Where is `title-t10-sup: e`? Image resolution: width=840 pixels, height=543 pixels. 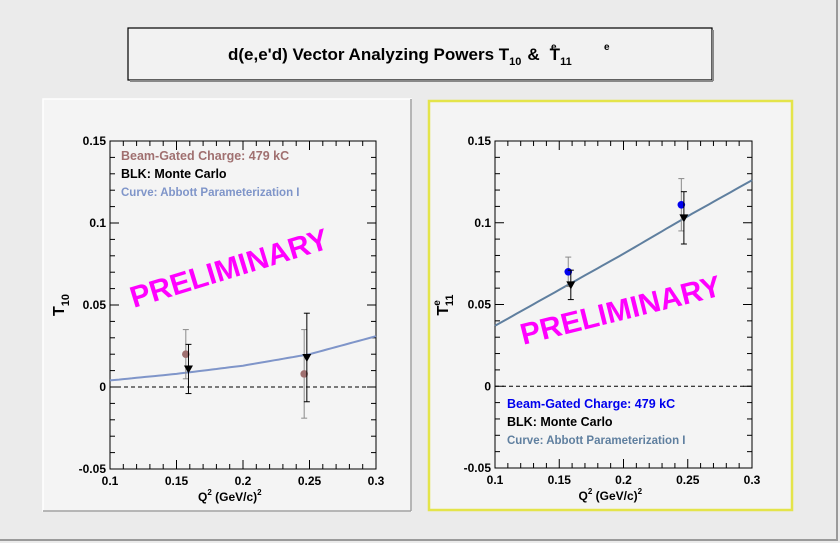
title-t10-sup: e is located at coordinates (554, 47).